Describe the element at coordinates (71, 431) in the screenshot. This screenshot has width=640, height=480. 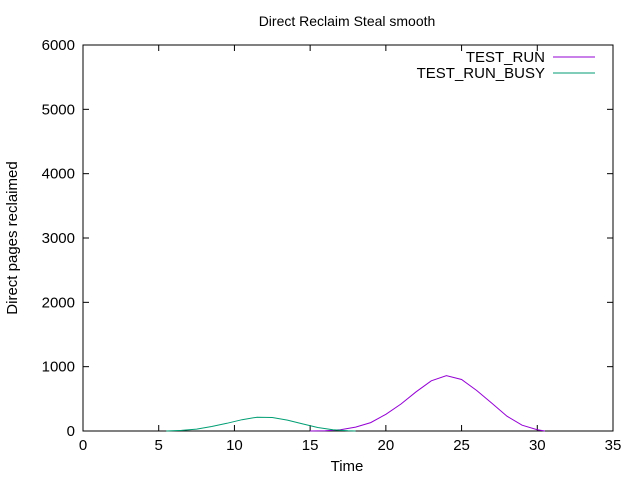
I see `y-tick-label: 0` at that location.